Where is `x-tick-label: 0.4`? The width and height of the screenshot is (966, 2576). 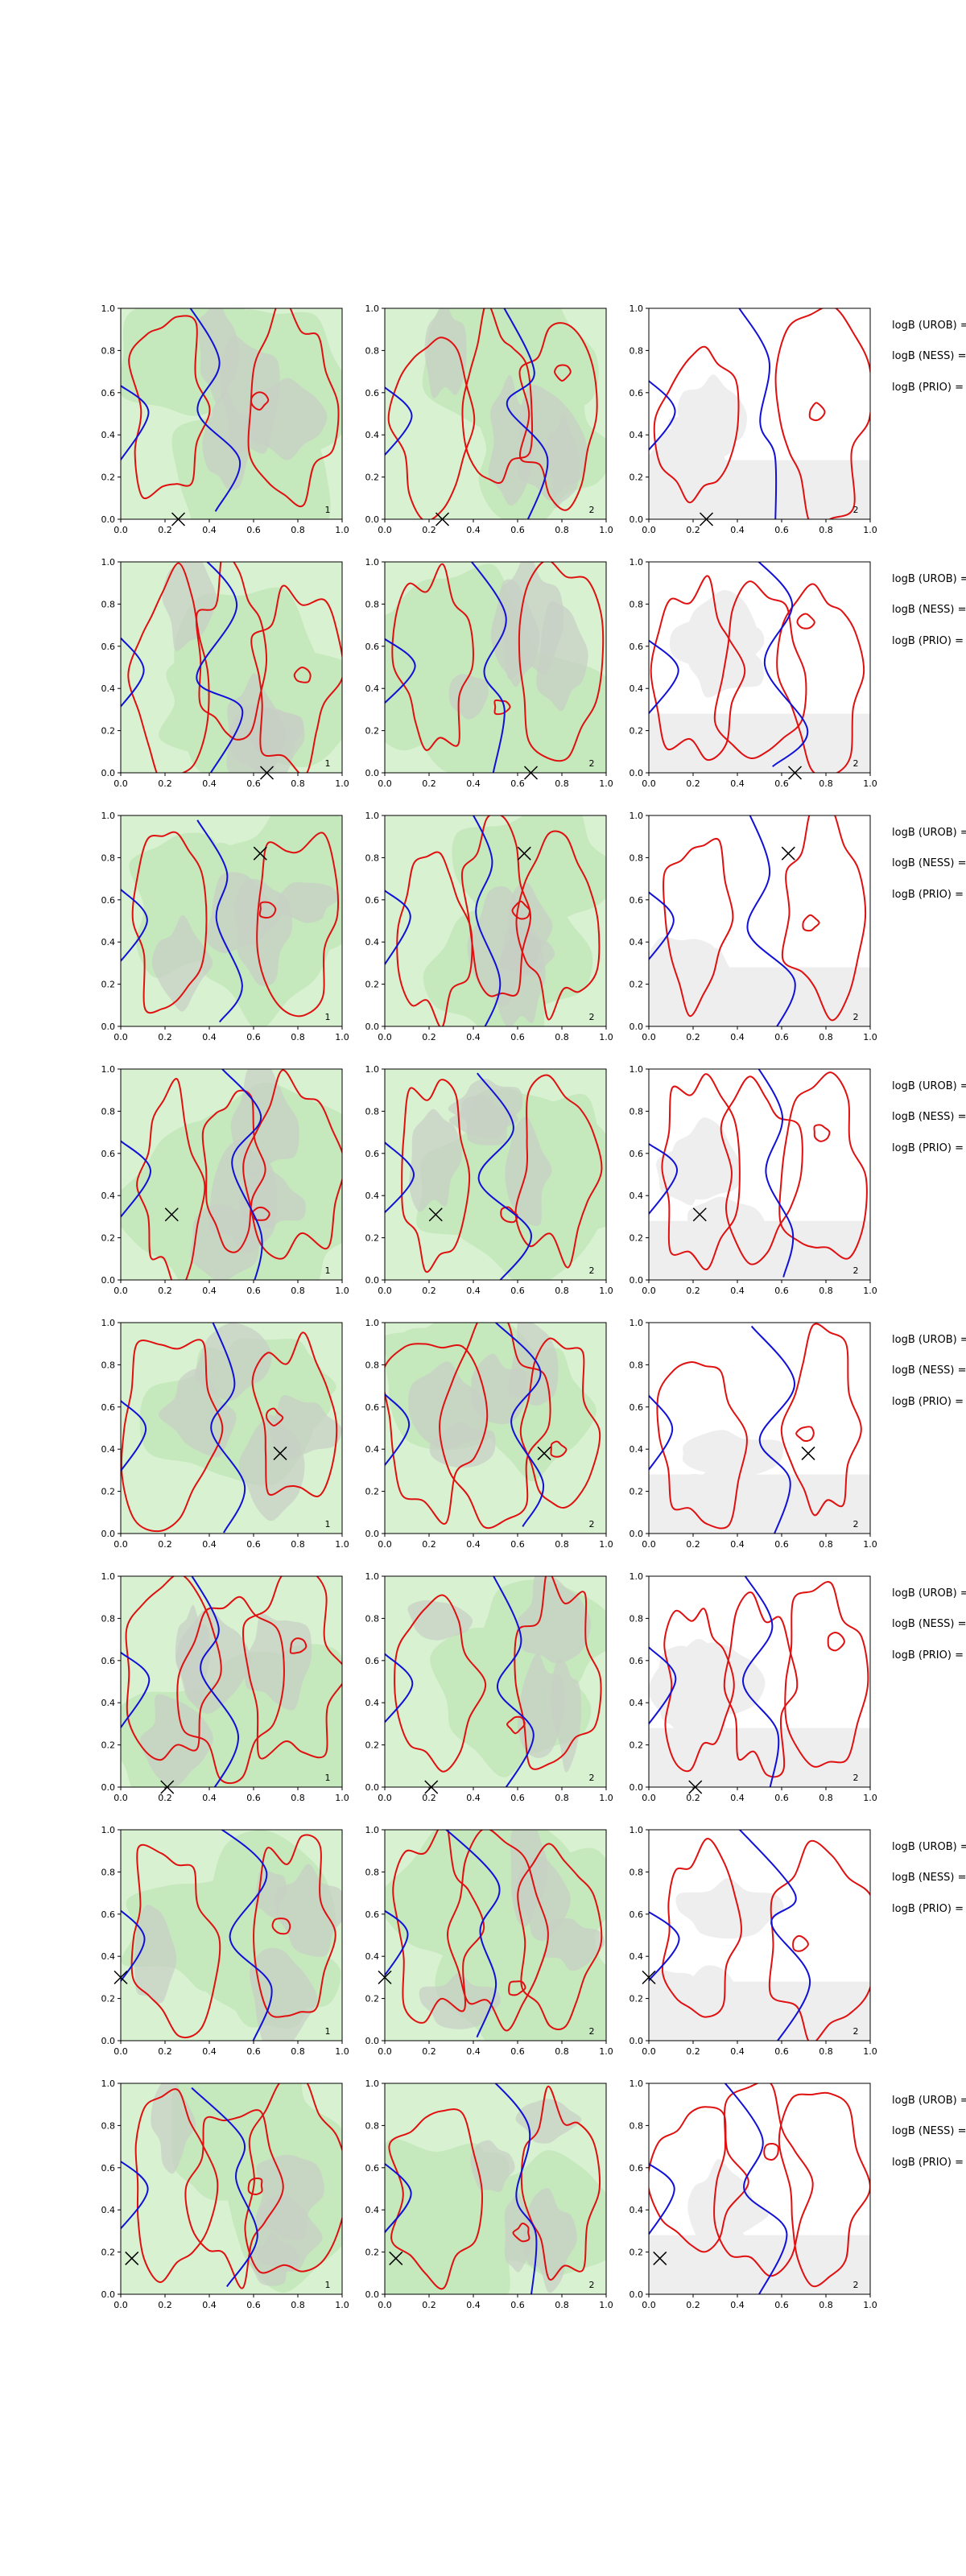 x-tick-label: 0.4 is located at coordinates (209, 1544).